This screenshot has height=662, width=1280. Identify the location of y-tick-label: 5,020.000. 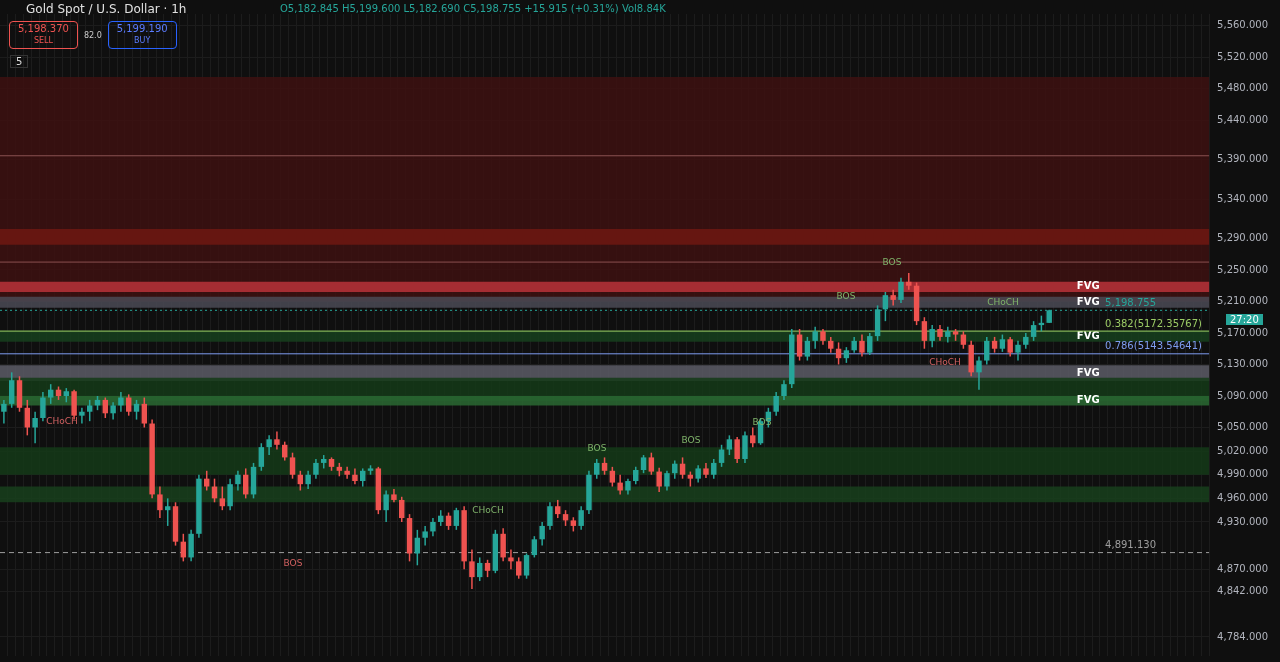
(1243, 450).